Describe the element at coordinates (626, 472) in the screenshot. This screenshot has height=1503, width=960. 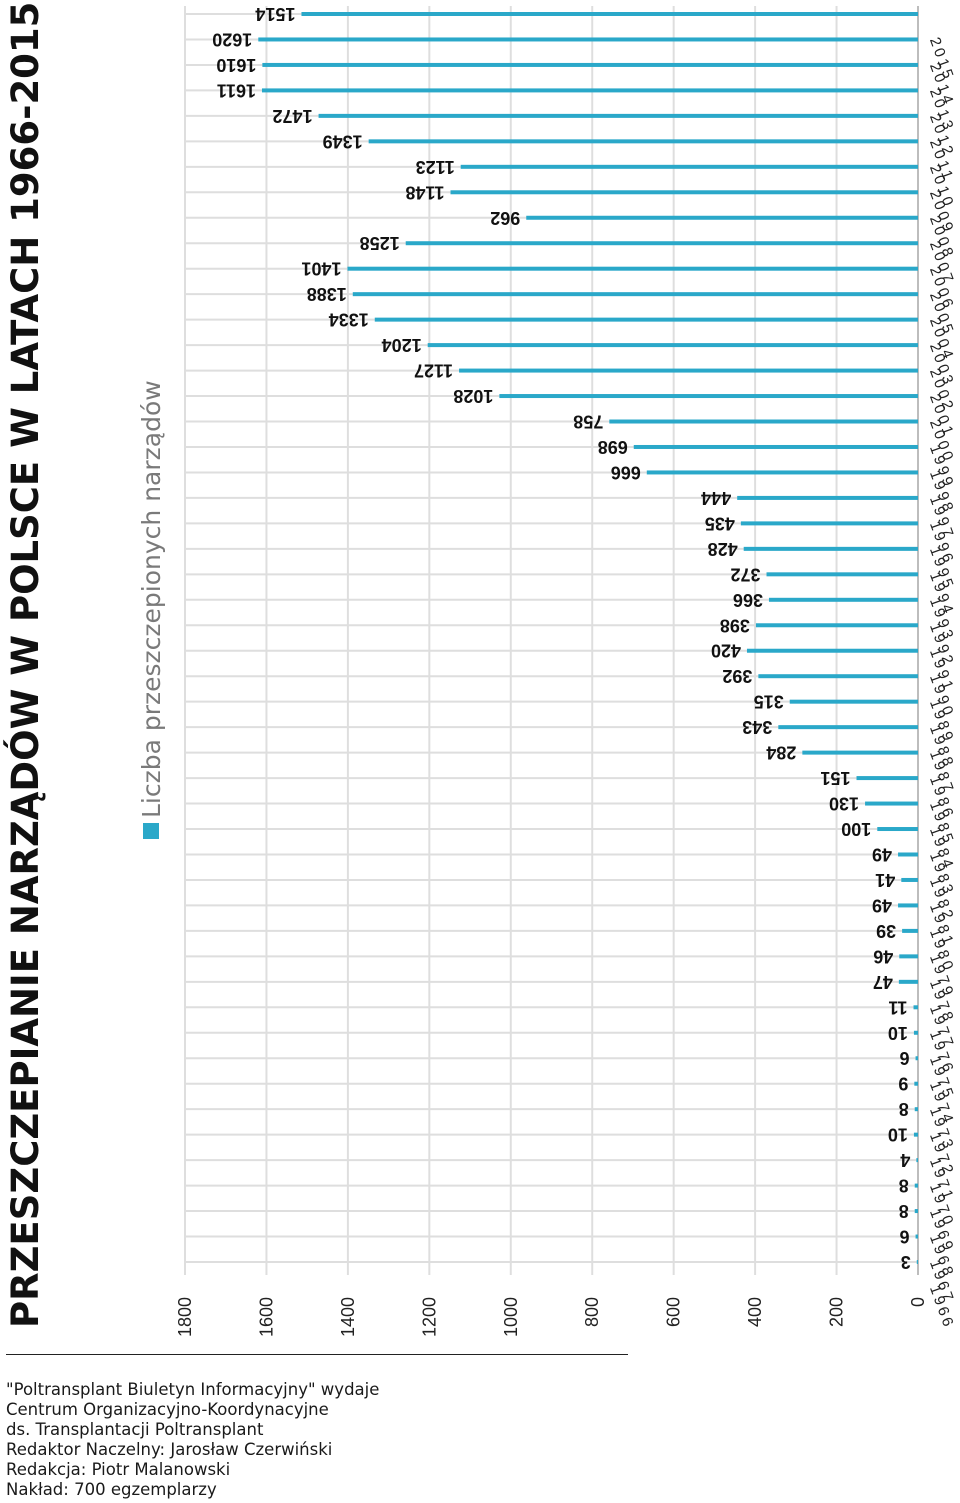
I see `data-label: 666` at that location.